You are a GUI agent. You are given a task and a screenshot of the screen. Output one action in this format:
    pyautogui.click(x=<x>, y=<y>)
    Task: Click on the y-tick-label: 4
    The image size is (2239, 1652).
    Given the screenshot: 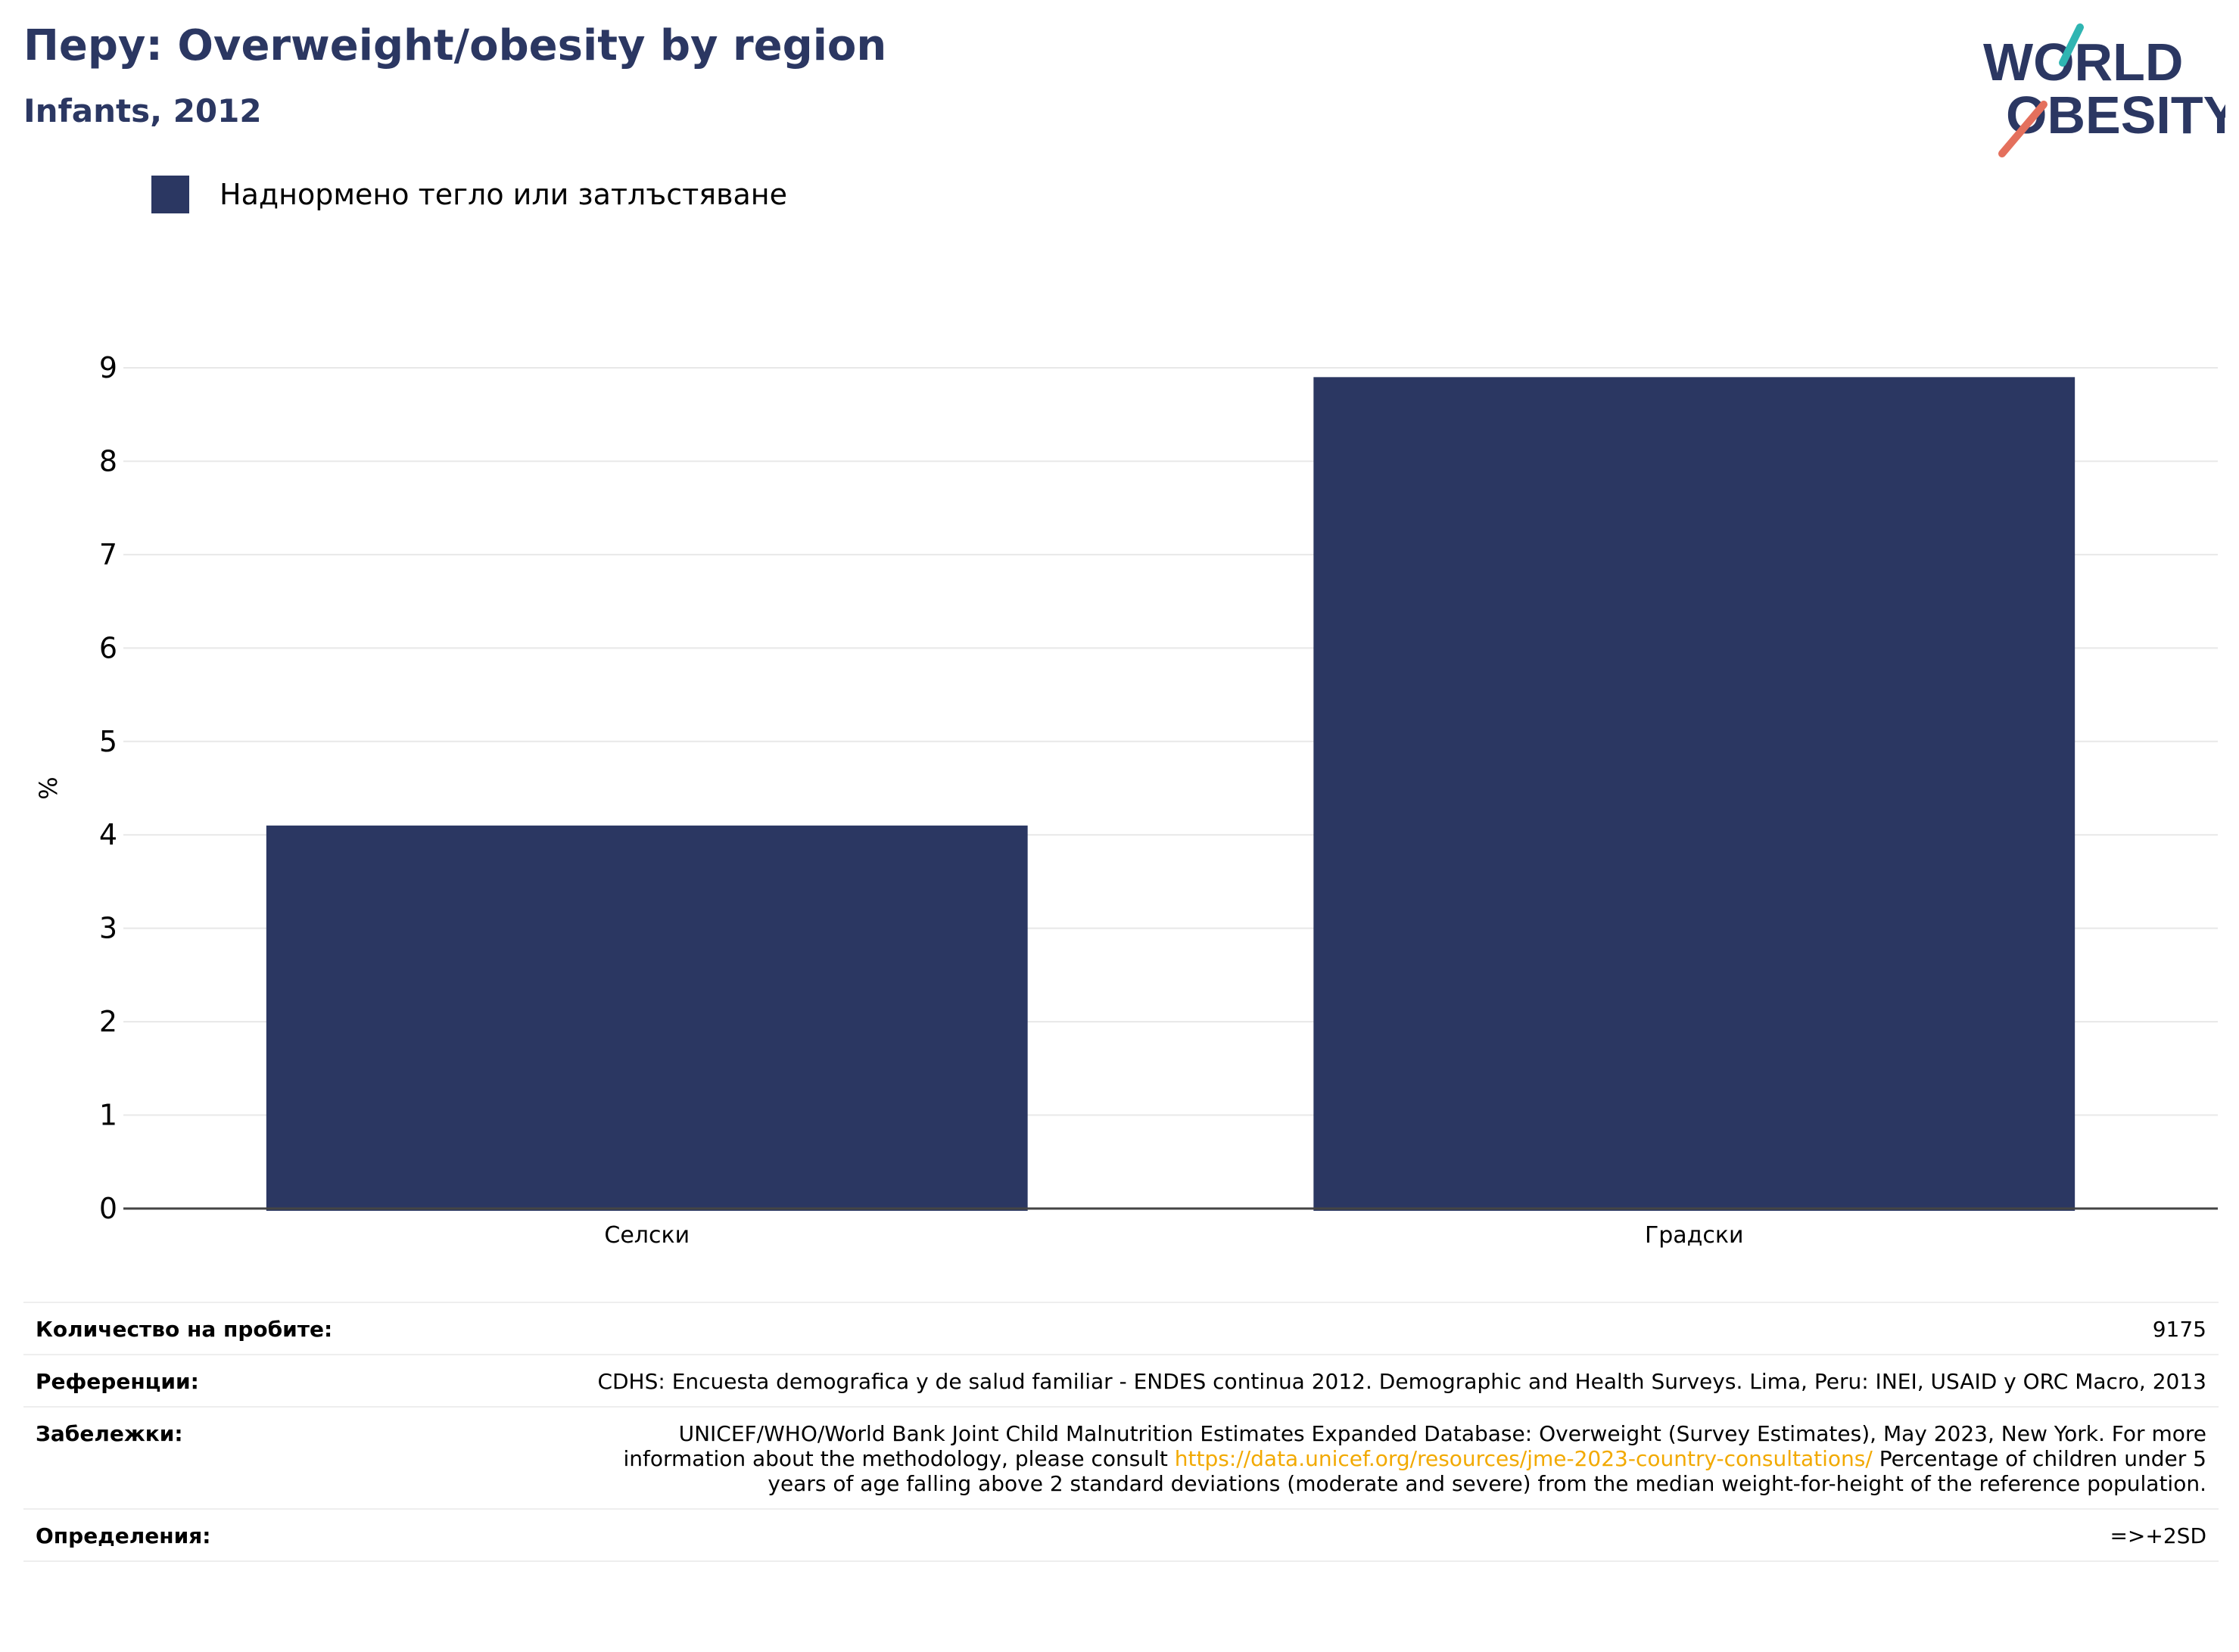 What is the action you would take?
    pyautogui.click(x=108, y=835)
    